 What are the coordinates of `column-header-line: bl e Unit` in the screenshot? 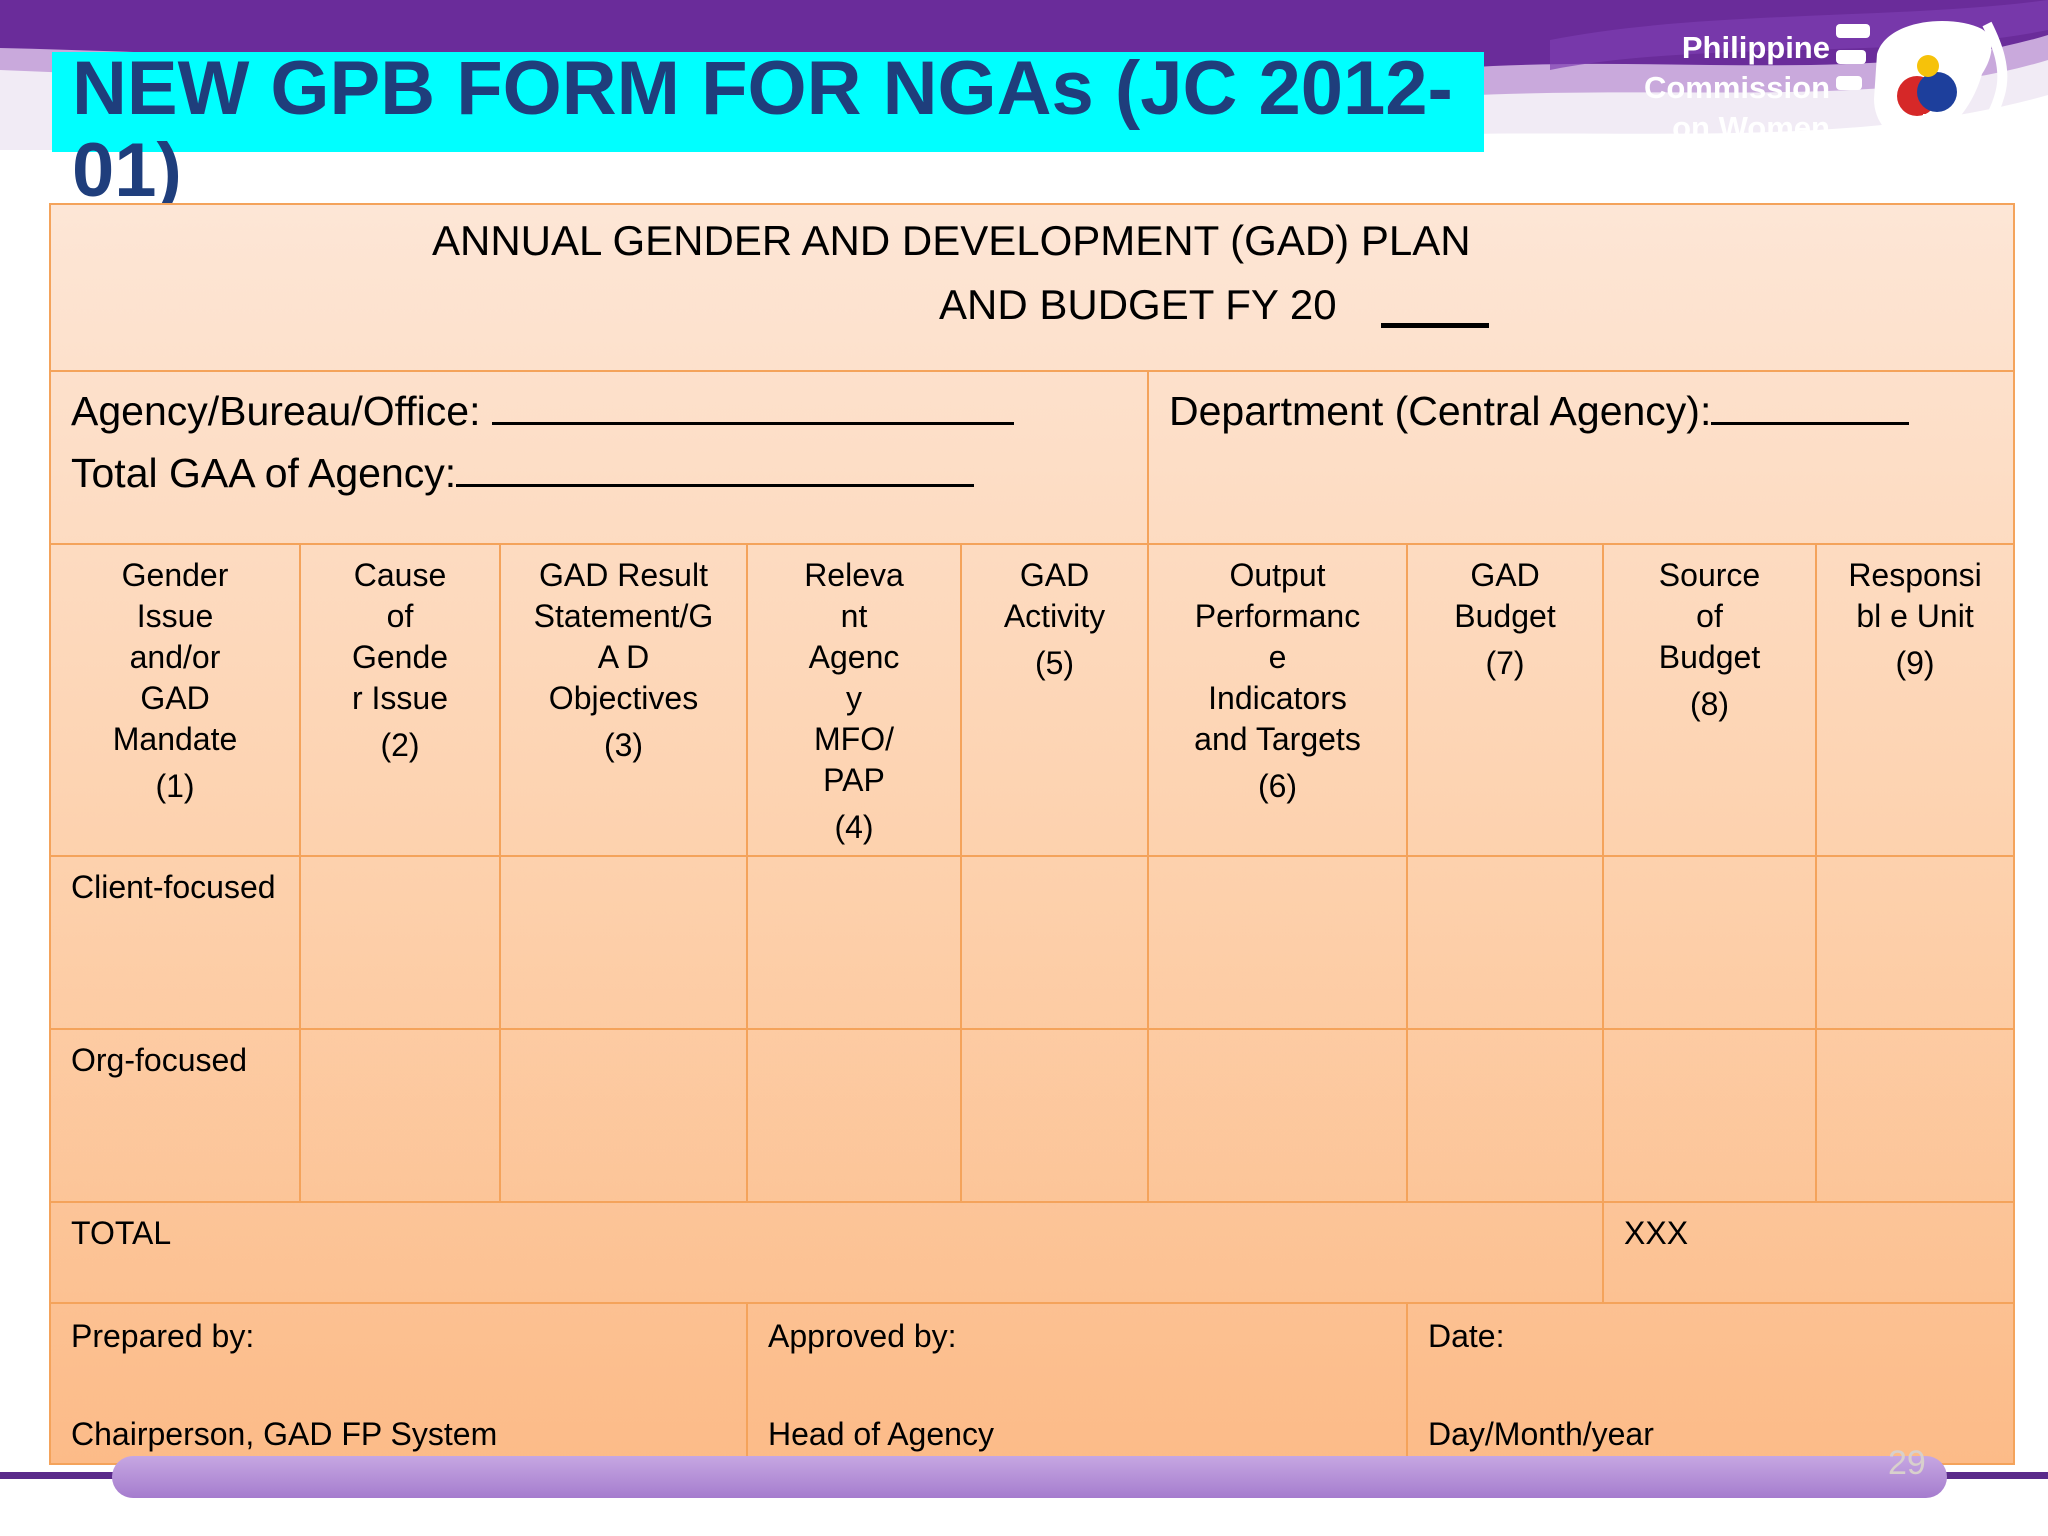 It's located at (1915, 616).